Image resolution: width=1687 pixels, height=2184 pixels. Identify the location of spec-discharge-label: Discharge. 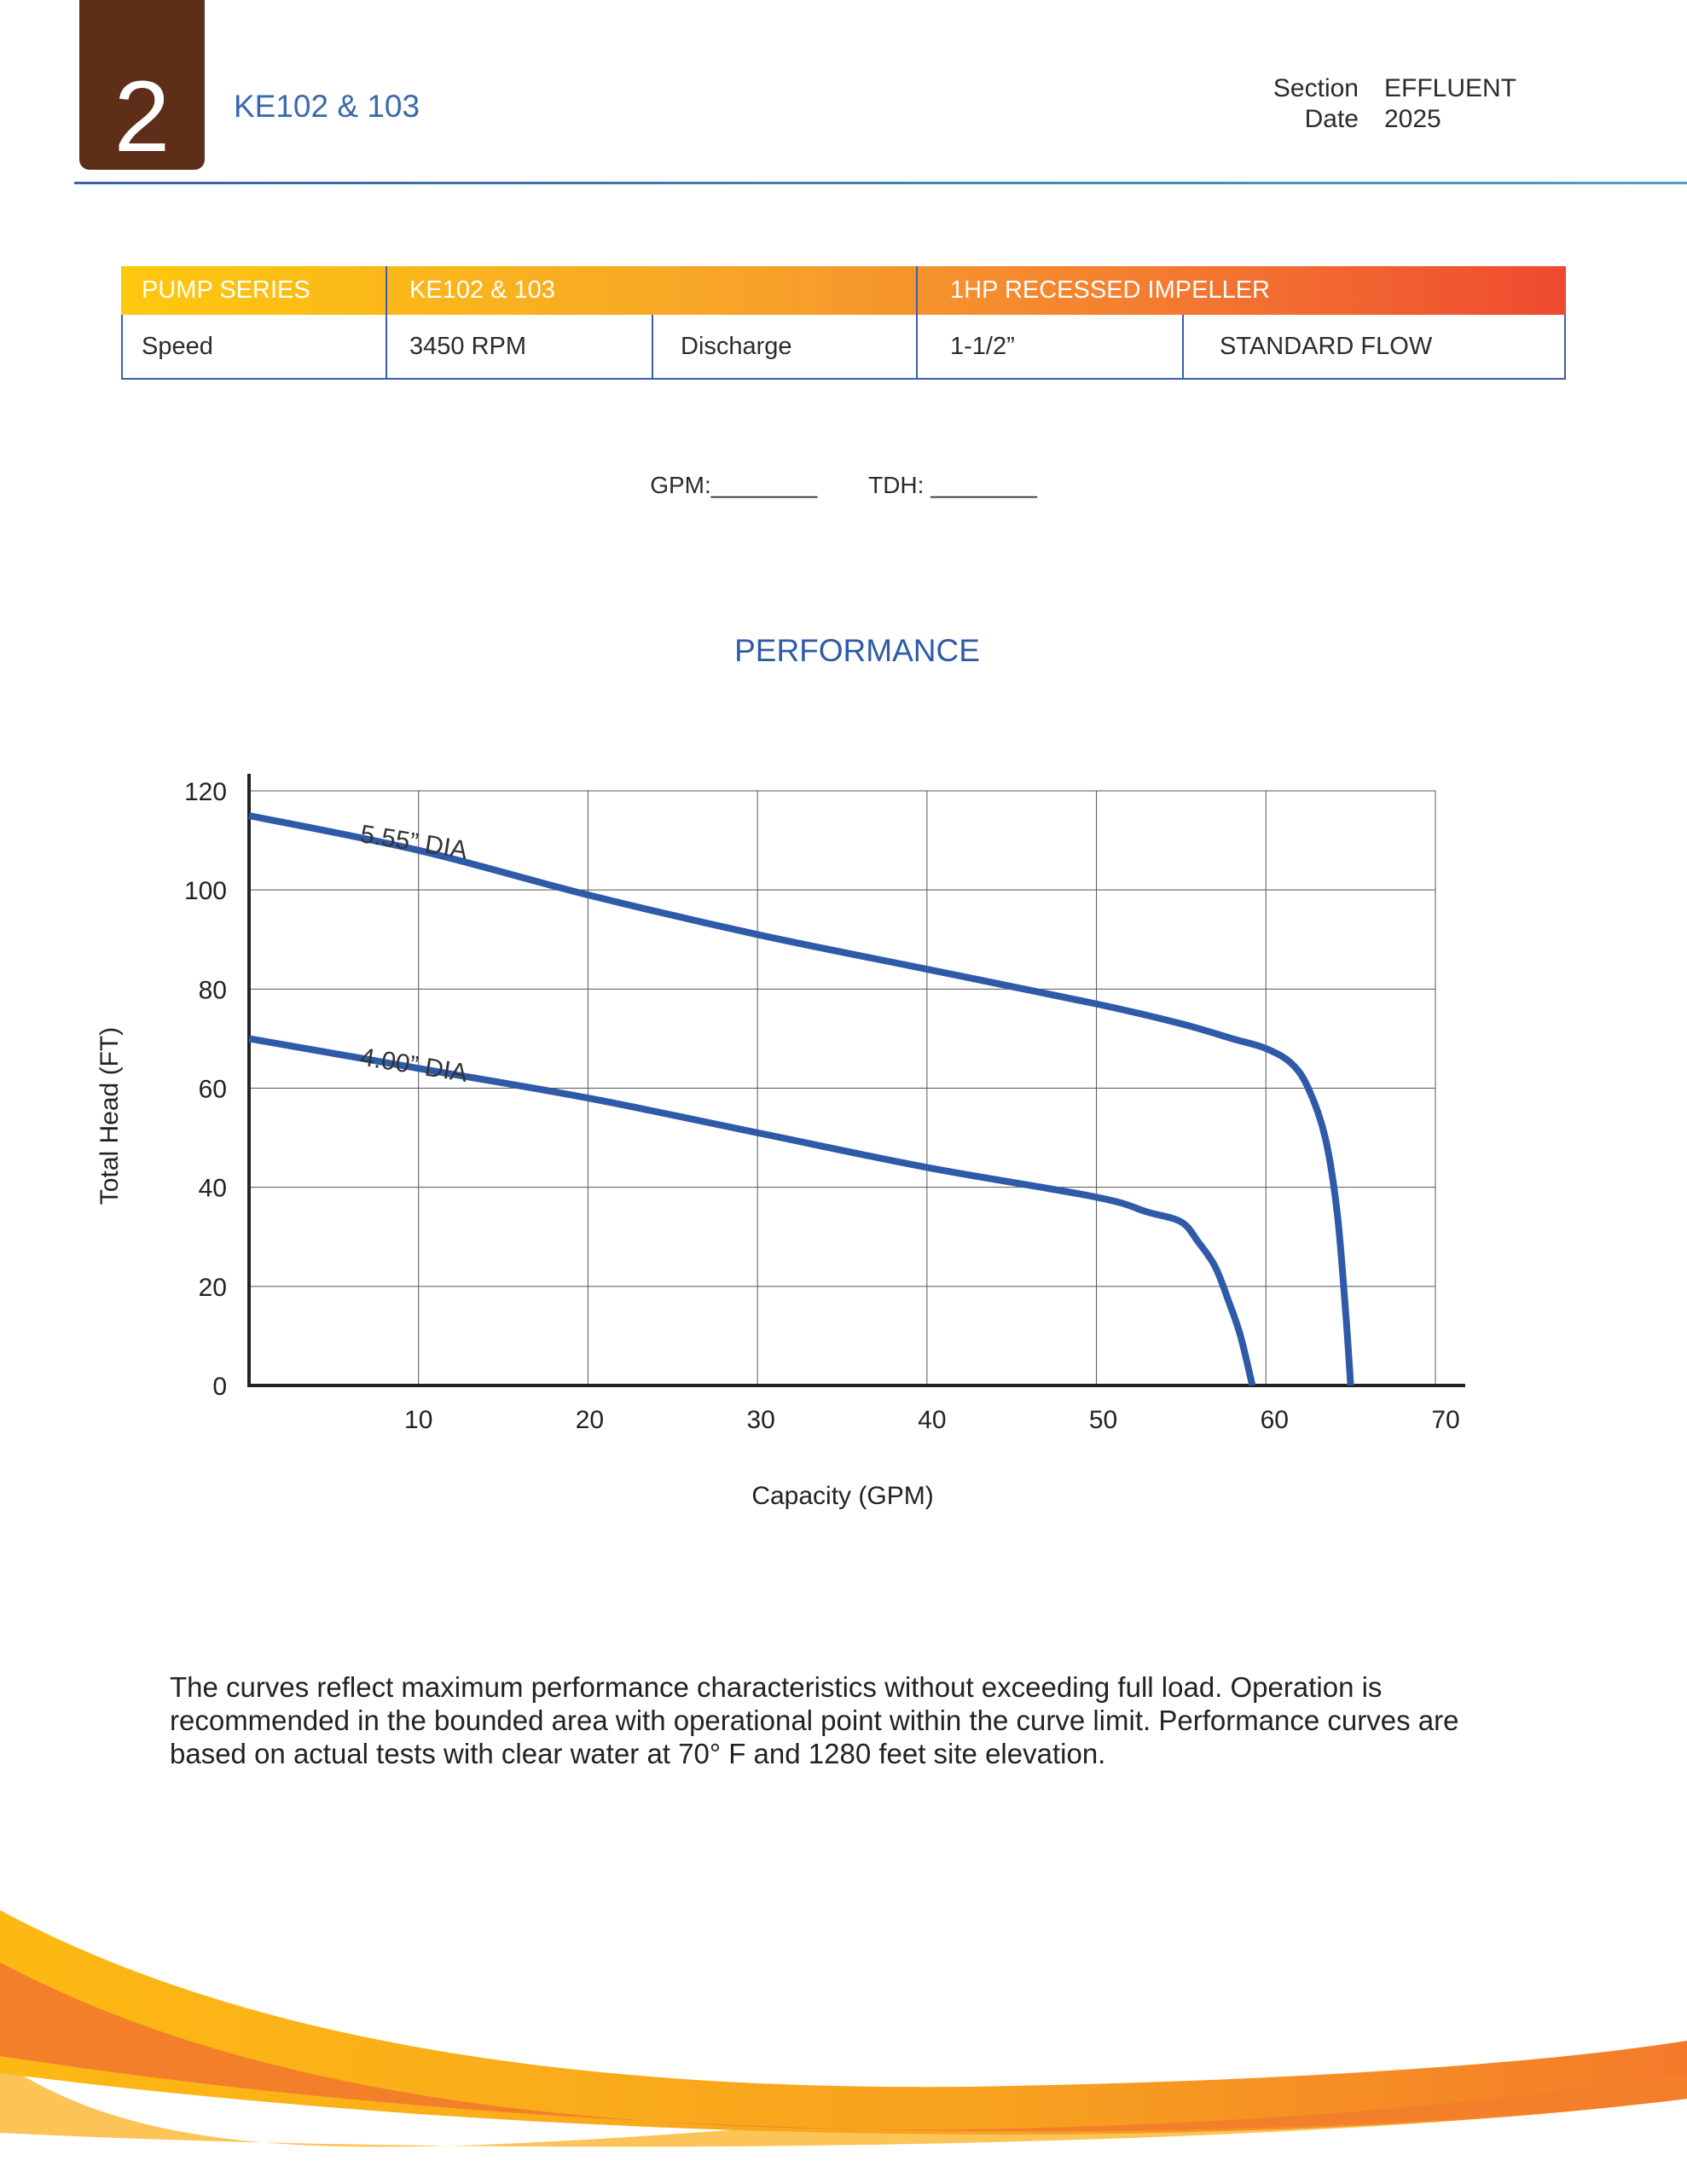
(737, 346).